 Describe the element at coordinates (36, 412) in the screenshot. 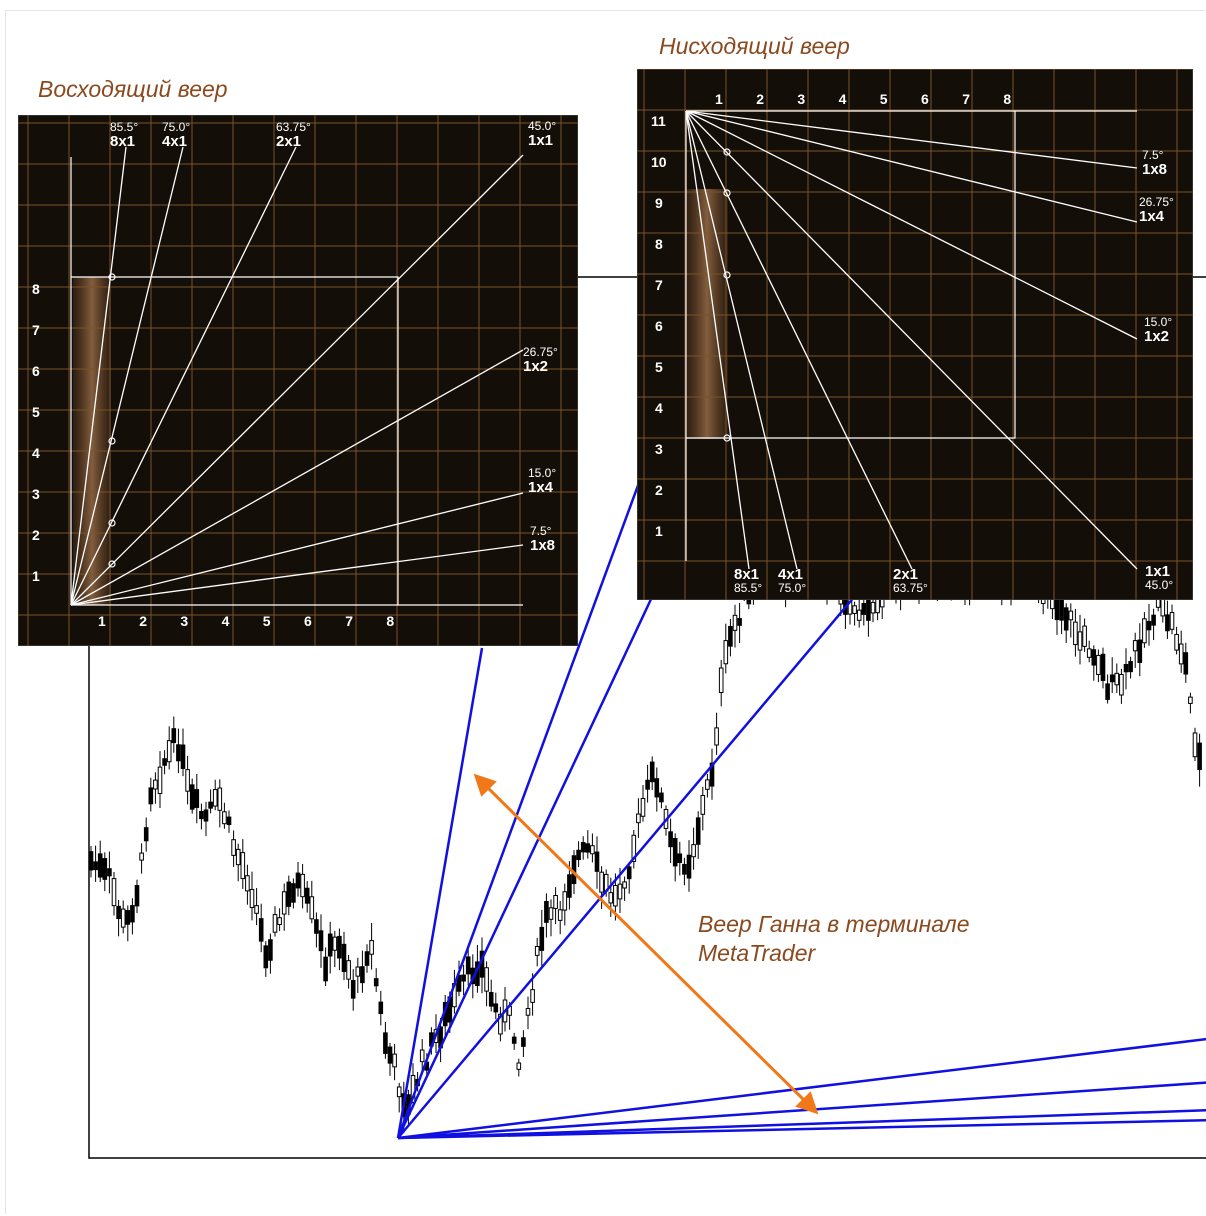

I see `y-number: 5` at that location.